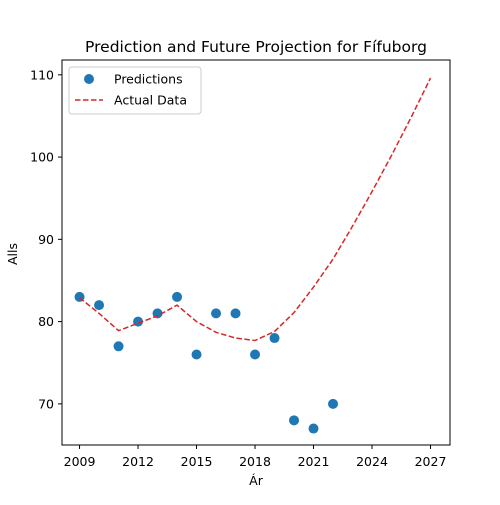 The image size is (500, 505). I want to click on legend-box, so click(135, 90).